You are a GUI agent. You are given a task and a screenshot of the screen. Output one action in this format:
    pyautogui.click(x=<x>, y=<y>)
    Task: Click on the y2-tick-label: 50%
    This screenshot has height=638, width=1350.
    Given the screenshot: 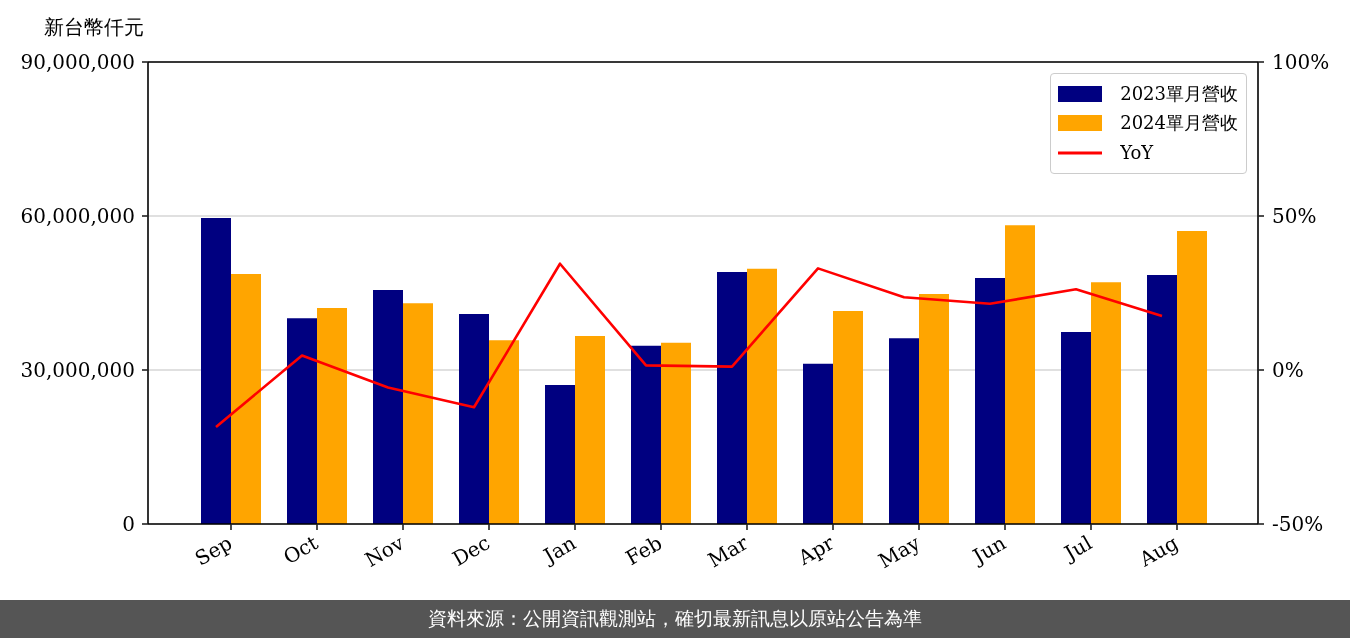 What is the action you would take?
    pyautogui.click(x=1294, y=216)
    